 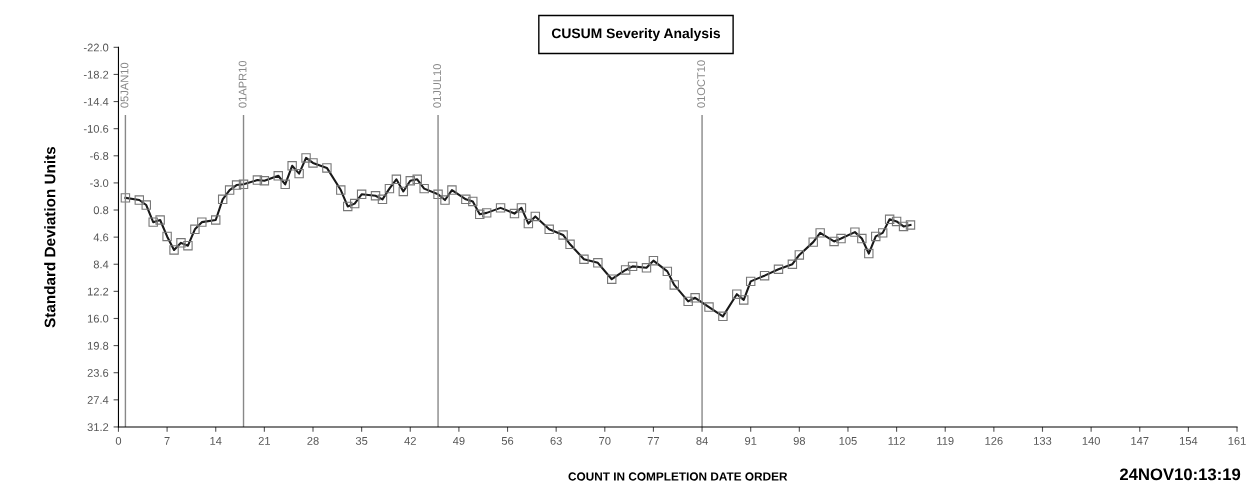 I want to click on x-tick-label: 35, so click(x=361, y=440).